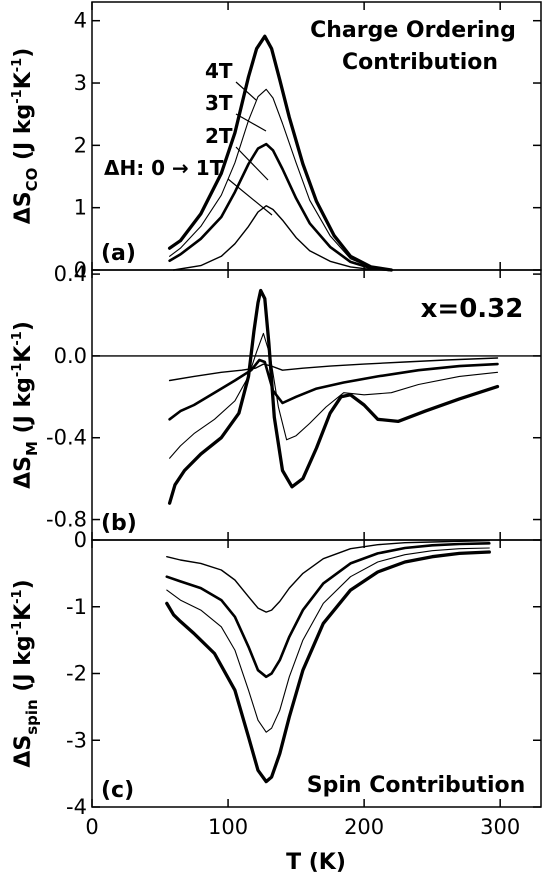  What do you see at coordinates (219, 71) in the screenshot?
I see `label-4T: 4T` at bounding box center [219, 71].